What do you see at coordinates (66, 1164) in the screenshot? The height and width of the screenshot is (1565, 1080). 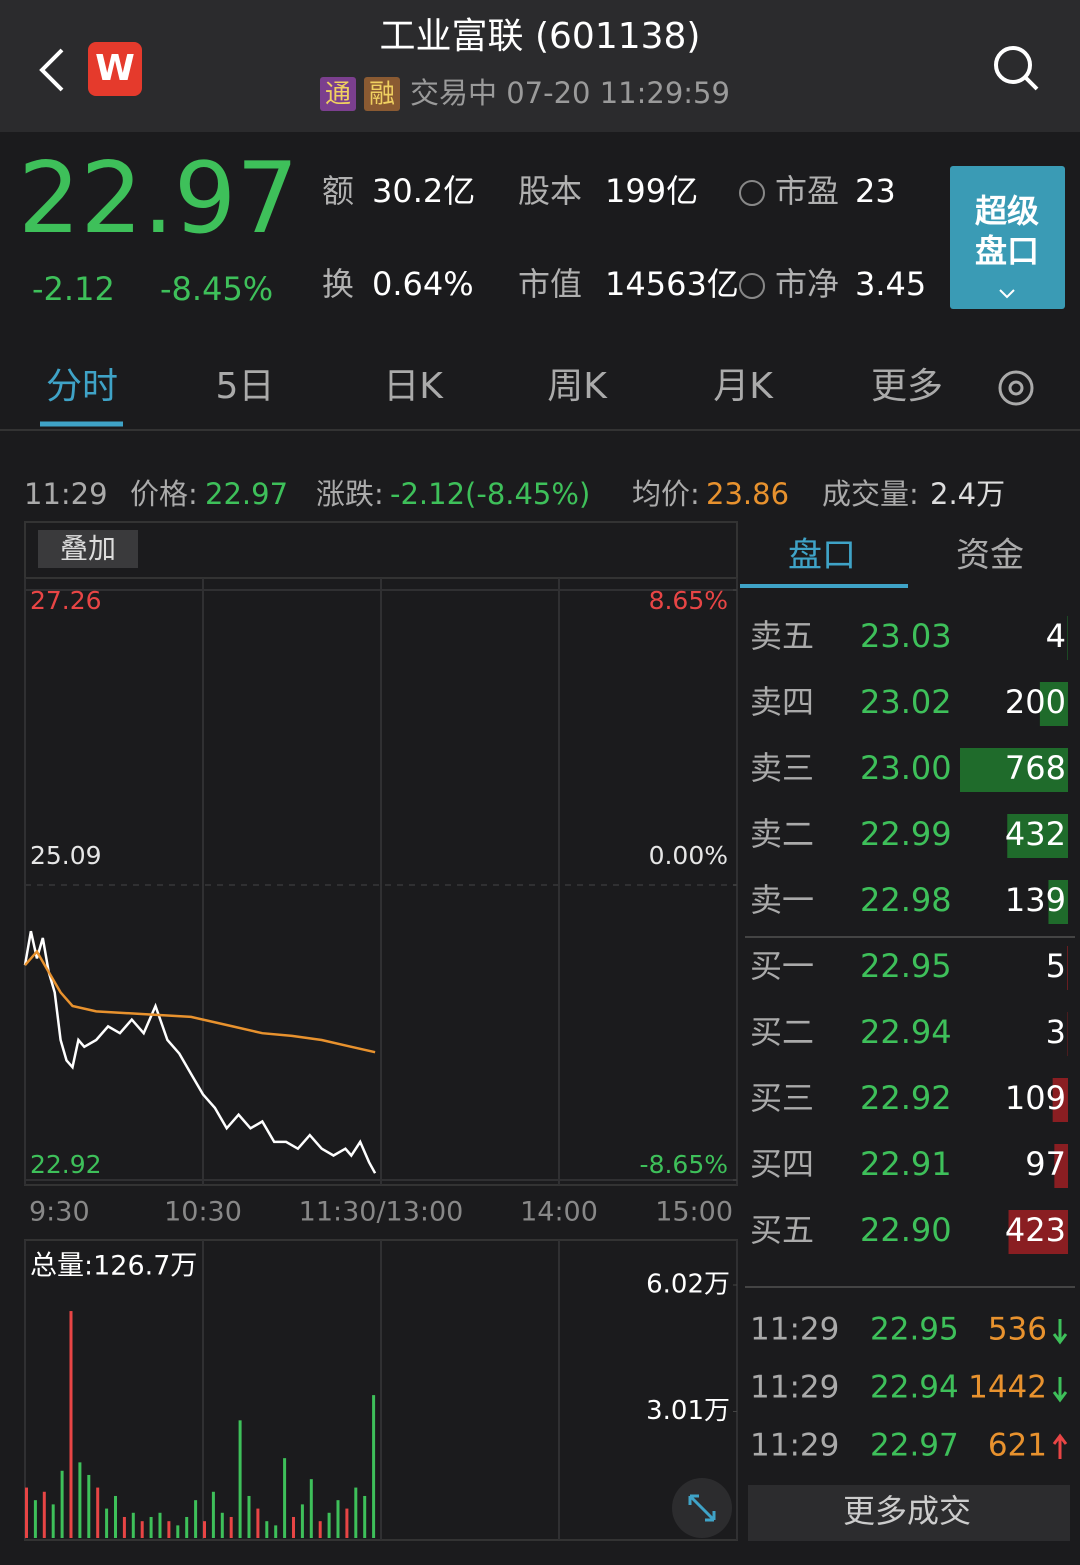 I see `y-tick-label: 22.92` at bounding box center [66, 1164].